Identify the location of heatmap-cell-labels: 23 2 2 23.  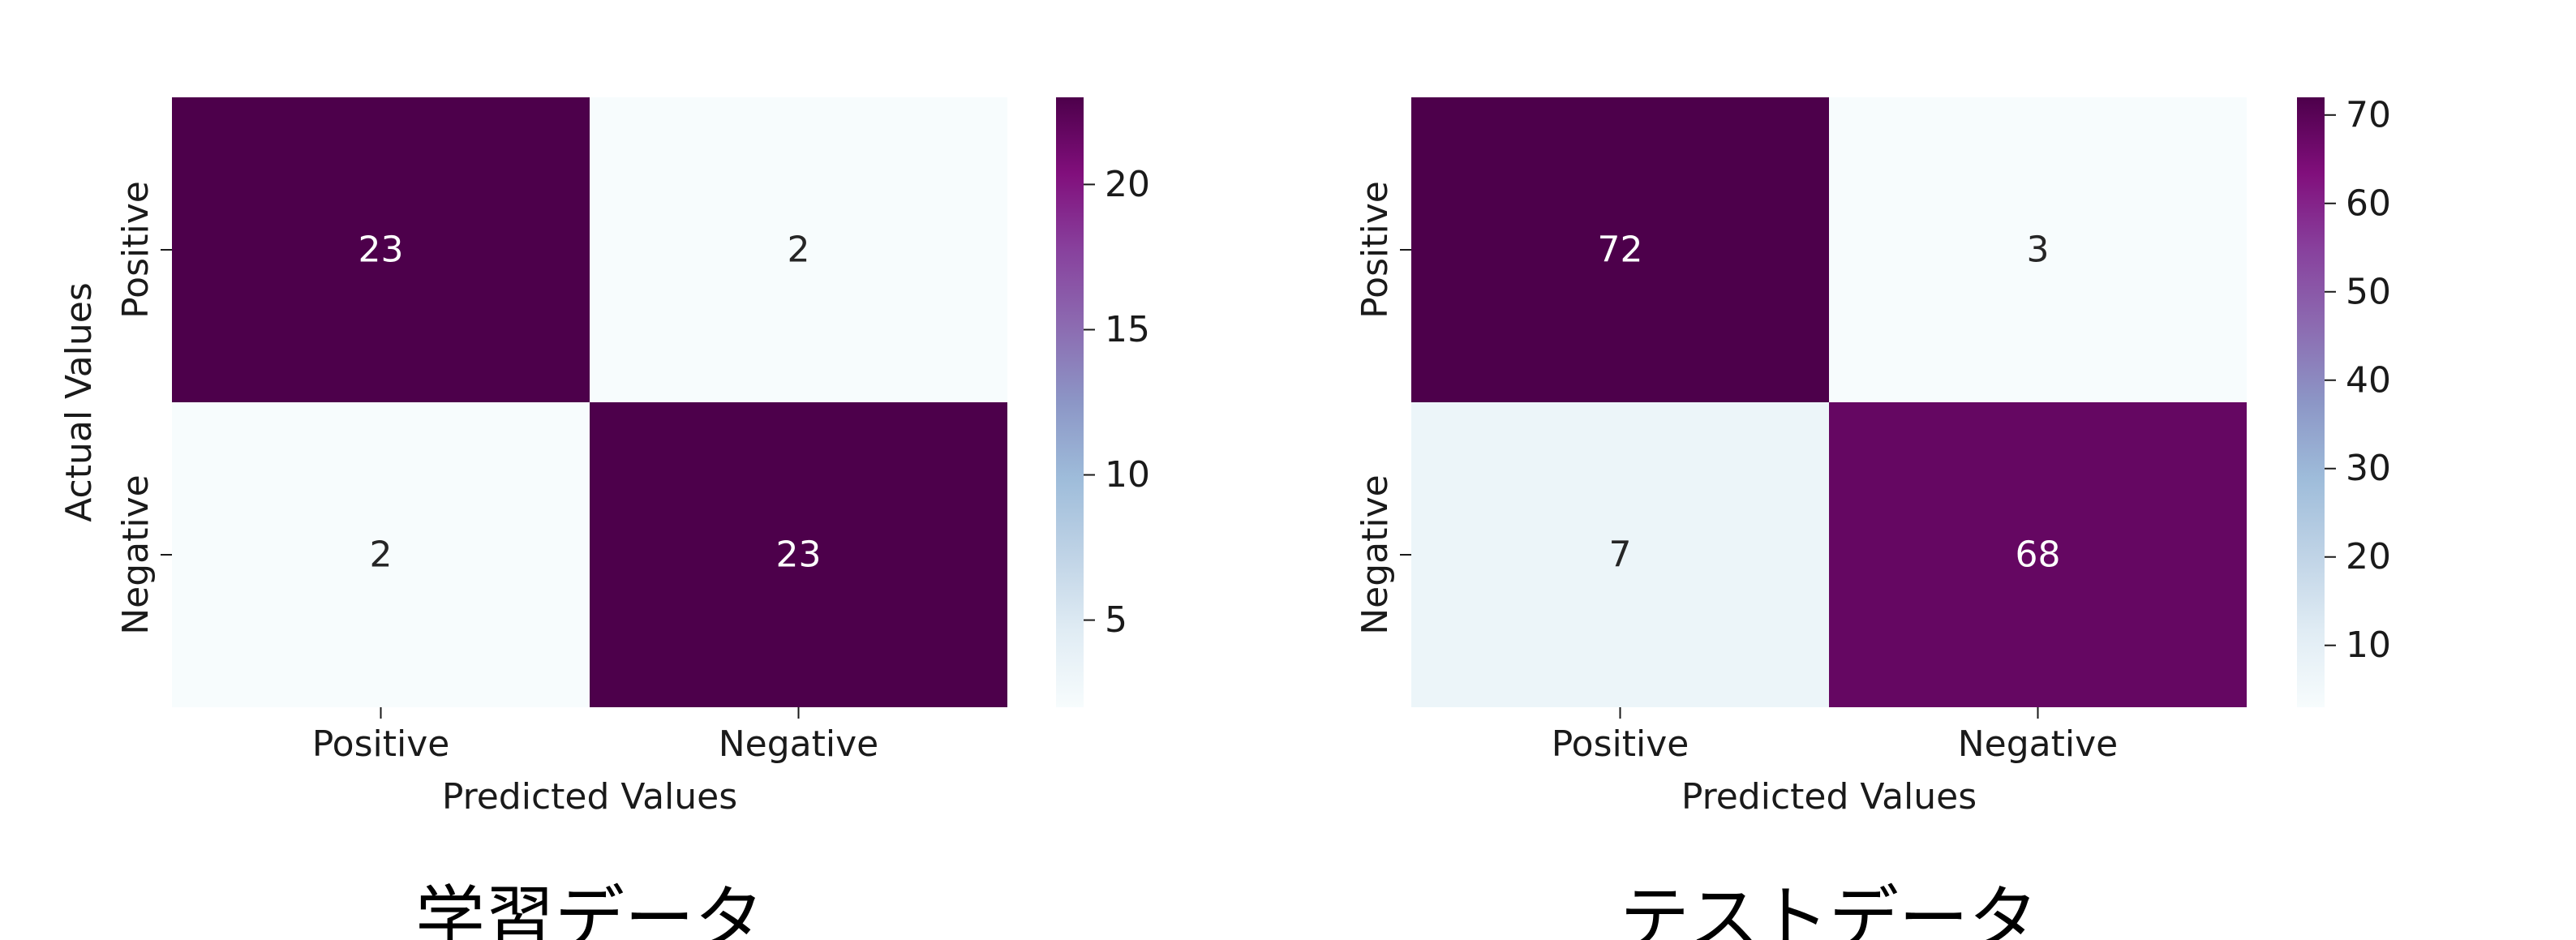
(590, 403).